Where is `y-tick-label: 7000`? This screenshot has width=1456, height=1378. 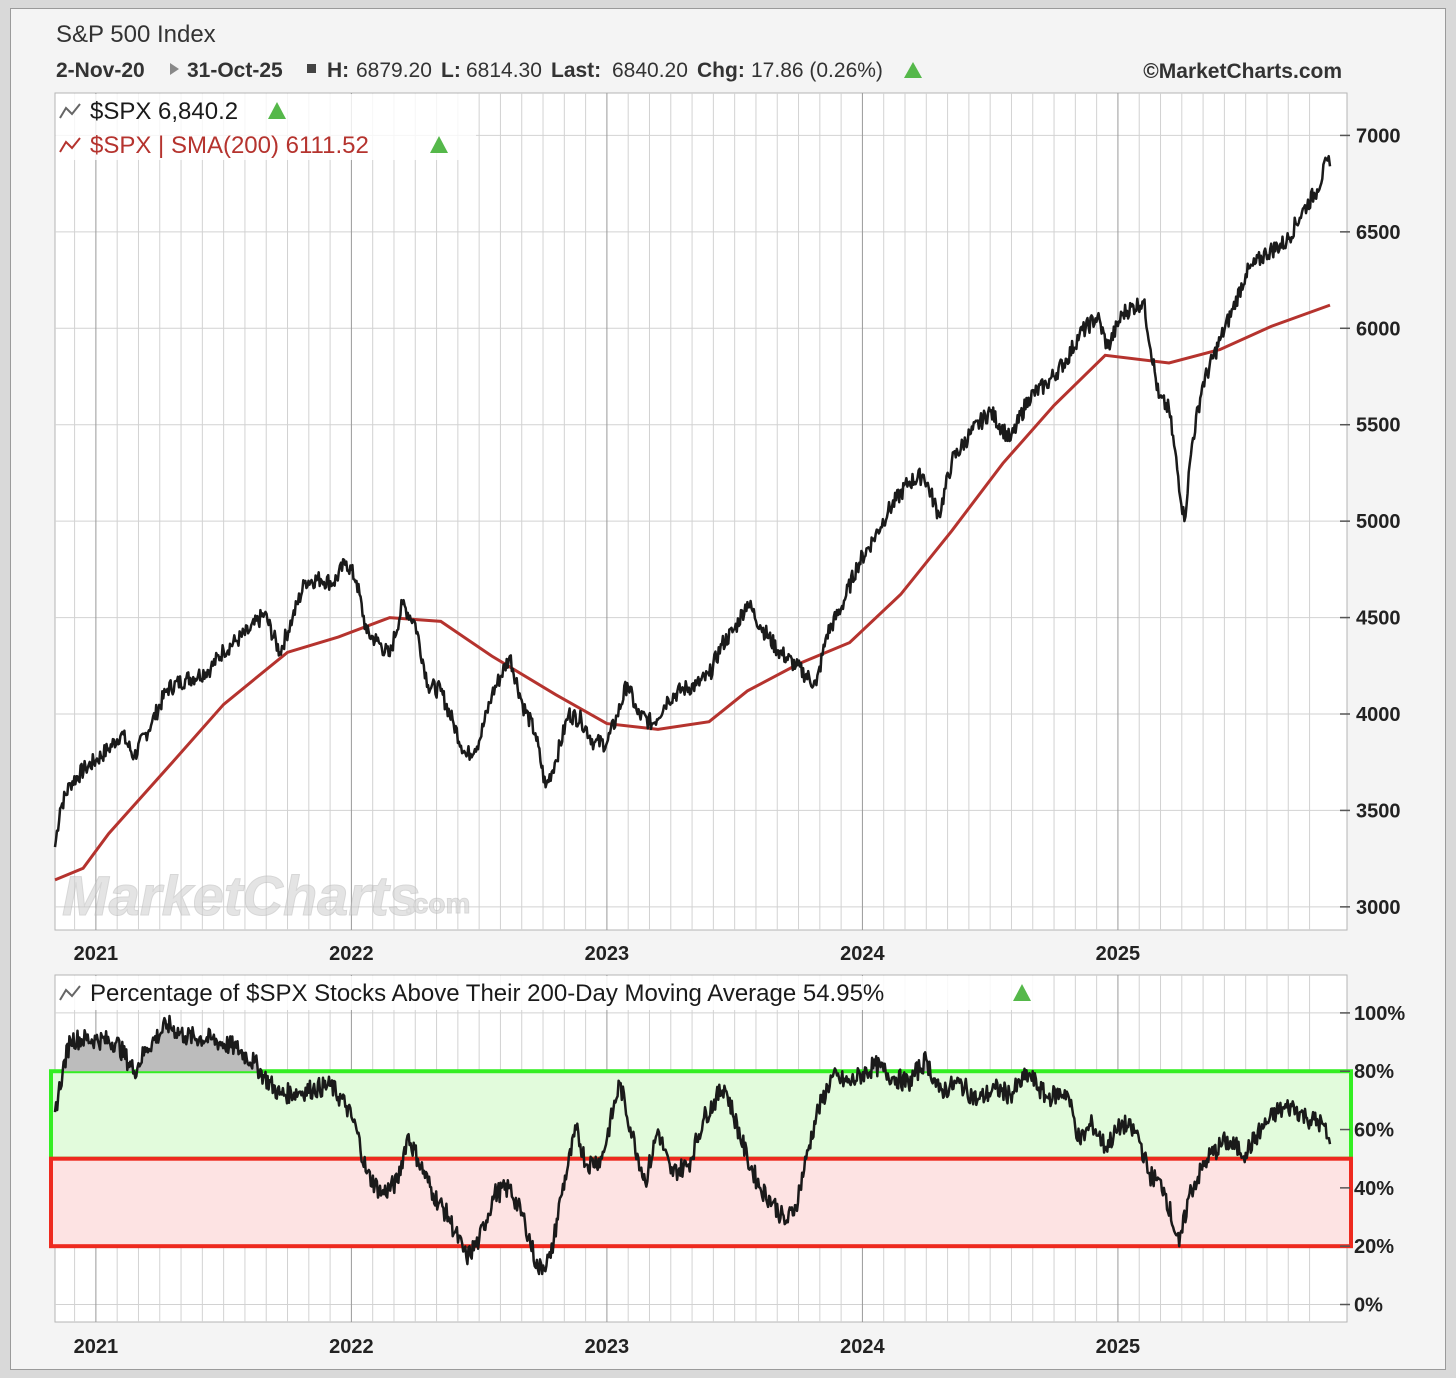
y-tick-label: 7000 is located at coordinates (1378, 136).